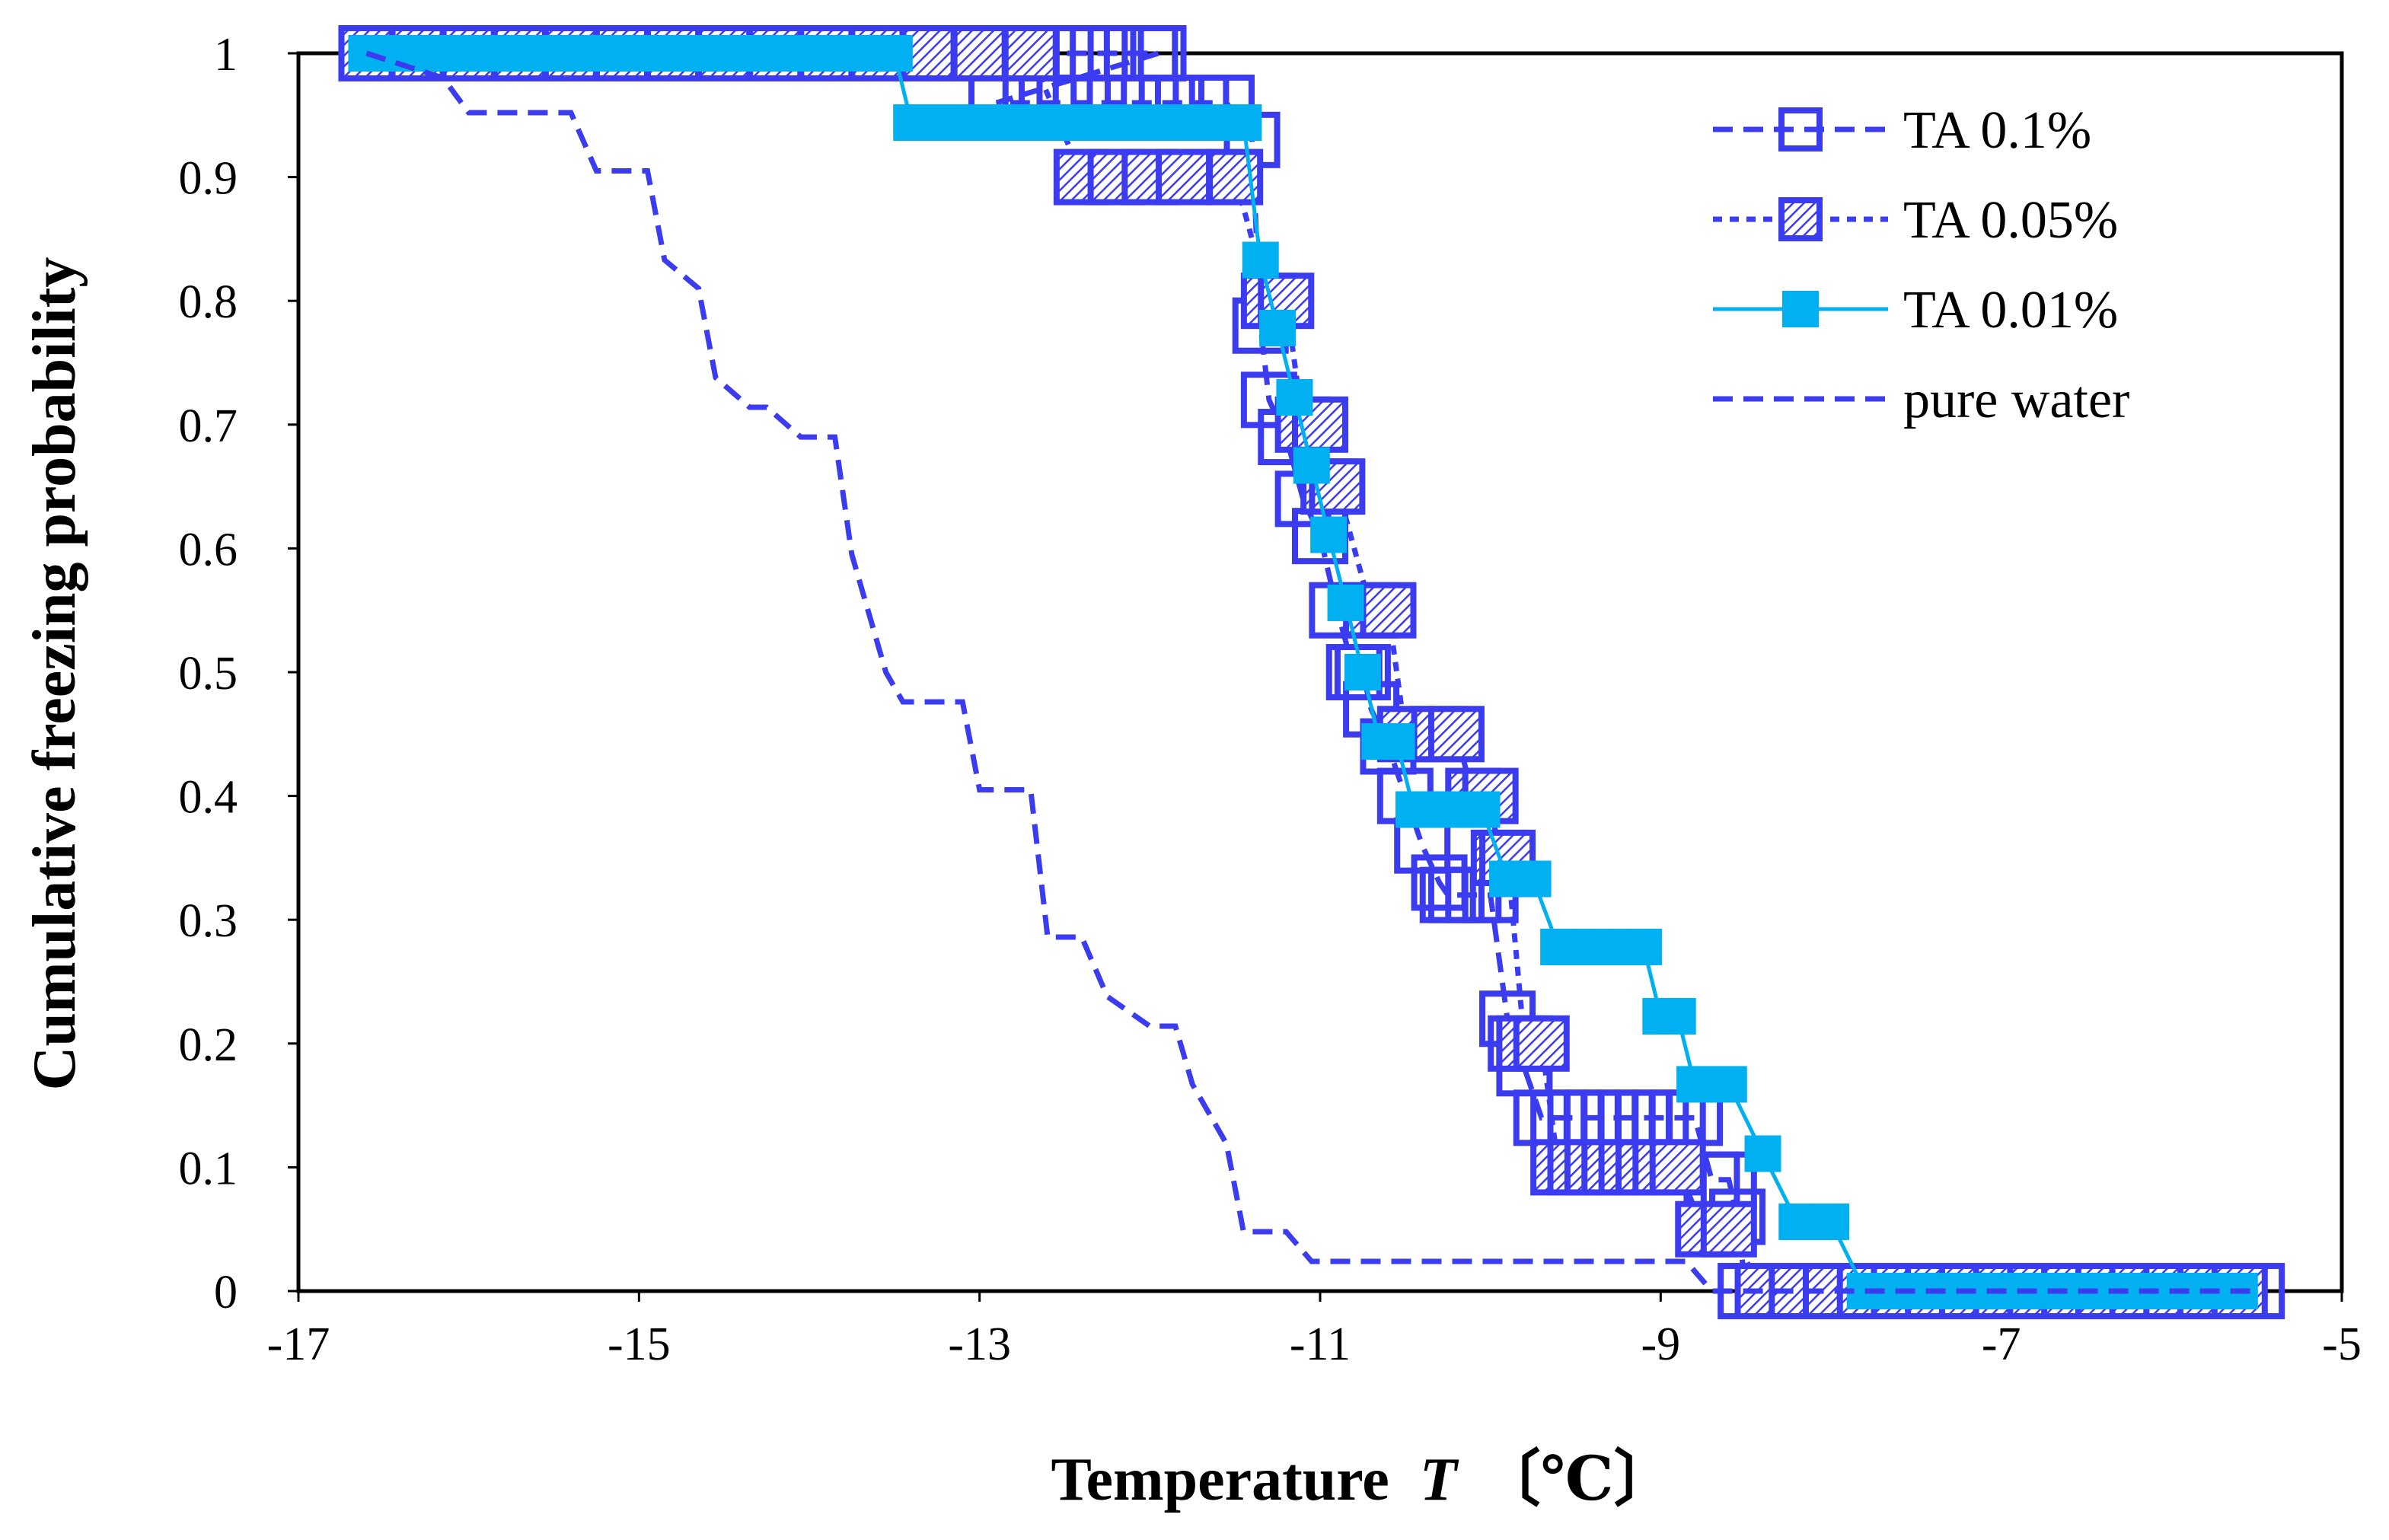  Describe the element at coordinates (1997, 130) in the screenshot. I see `legend-label: TA 0.1%` at that location.